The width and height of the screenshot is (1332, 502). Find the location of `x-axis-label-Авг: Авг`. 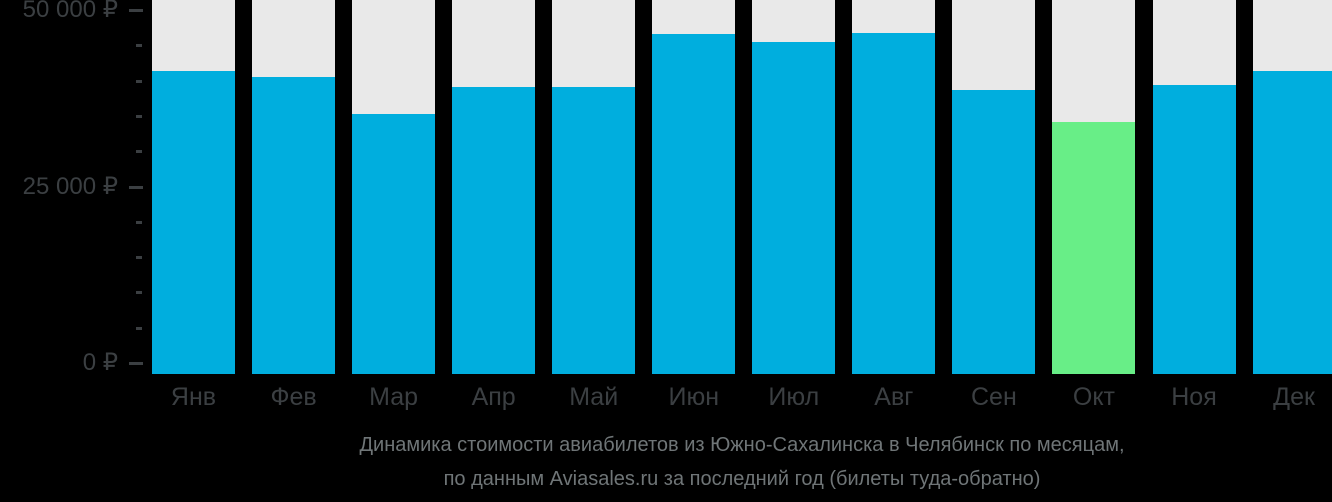

x-axis-label-Авг: Авг is located at coordinates (894, 397).